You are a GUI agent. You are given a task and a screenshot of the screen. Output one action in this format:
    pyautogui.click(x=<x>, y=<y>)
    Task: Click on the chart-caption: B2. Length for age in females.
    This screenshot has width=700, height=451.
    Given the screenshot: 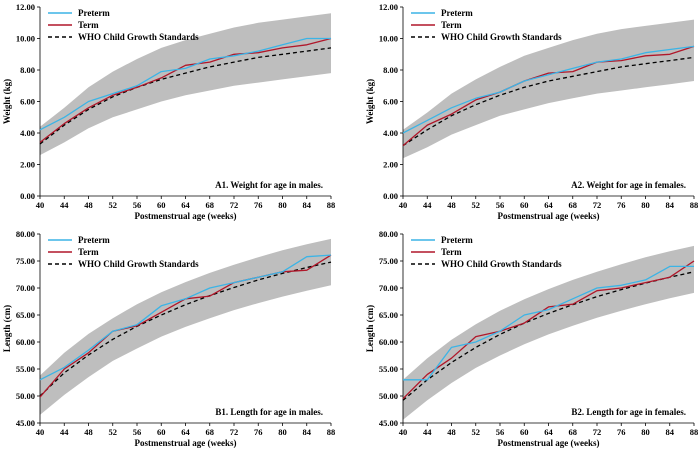 What is the action you would take?
    pyautogui.click(x=628, y=412)
    